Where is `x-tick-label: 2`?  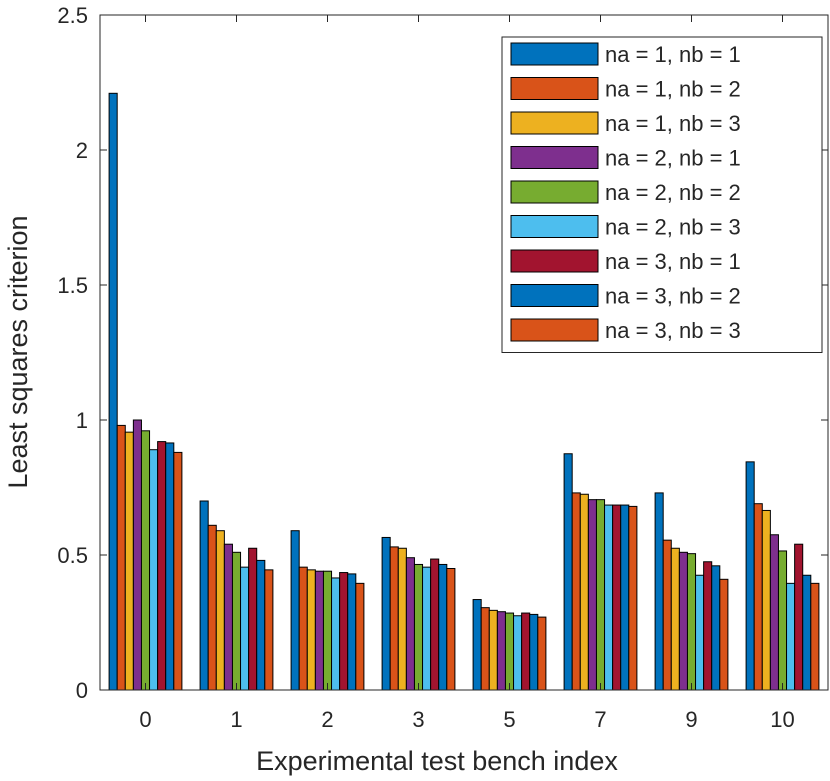
x-tick-label: 2 is located at coordinates (327, 719).